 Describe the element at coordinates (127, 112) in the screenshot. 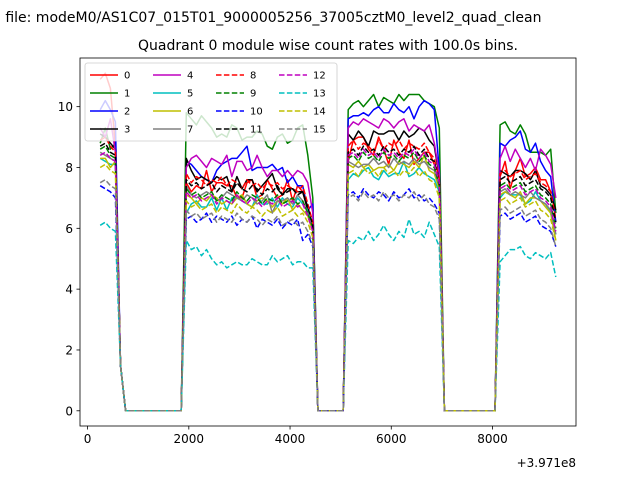

I see `legend-label-2: 2` at that location.